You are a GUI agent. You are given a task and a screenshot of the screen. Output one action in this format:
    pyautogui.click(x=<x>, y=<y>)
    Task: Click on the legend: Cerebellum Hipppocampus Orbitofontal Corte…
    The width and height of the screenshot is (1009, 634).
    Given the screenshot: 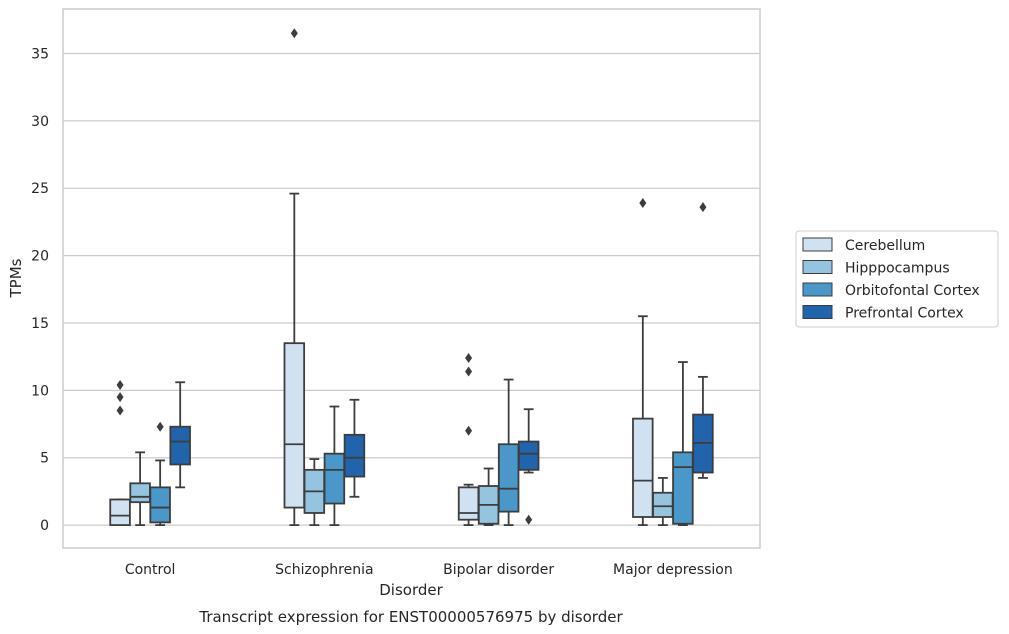 What is the action you would take?
    pyautogui.click(x=897, y=279)
    